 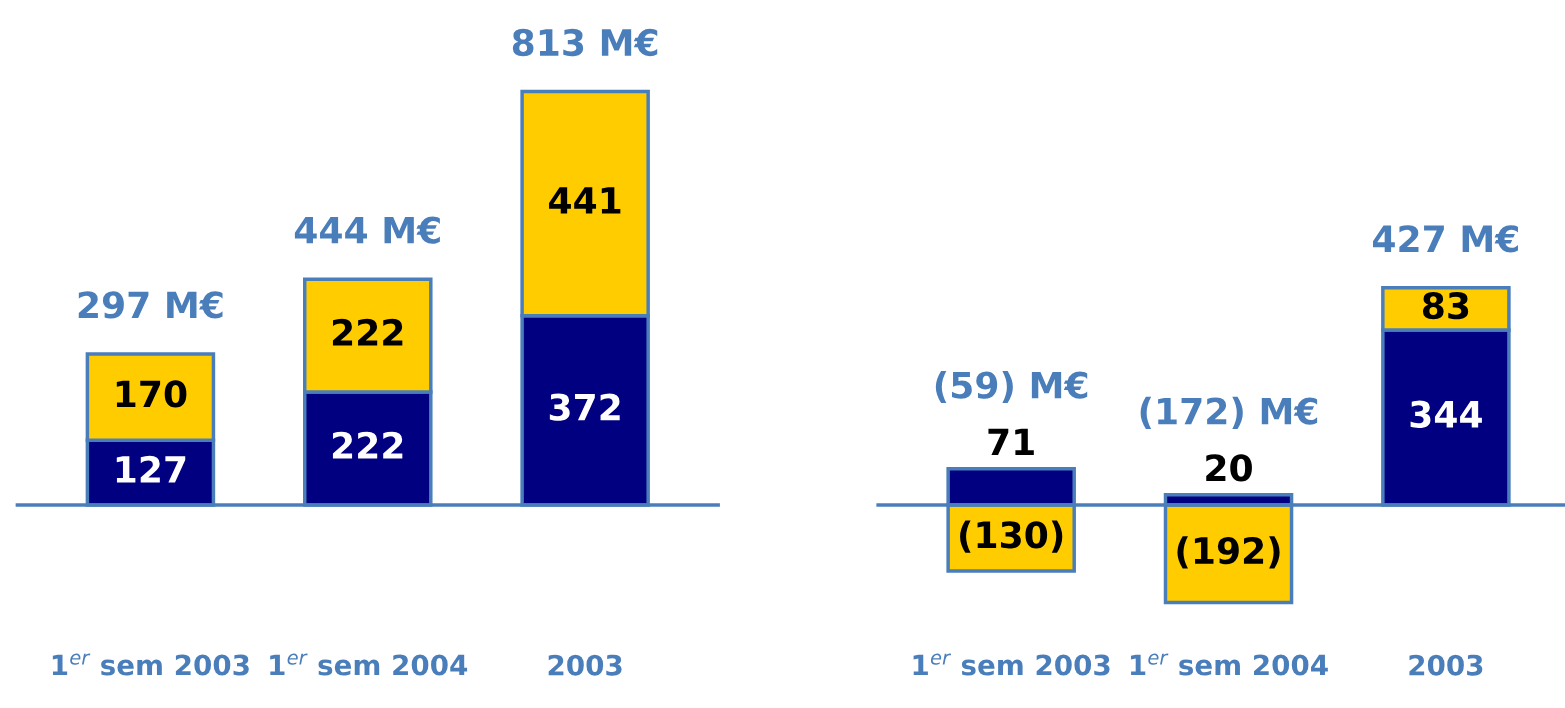 I want to click on total-label: 444 M€, so click(x=367, y=230).